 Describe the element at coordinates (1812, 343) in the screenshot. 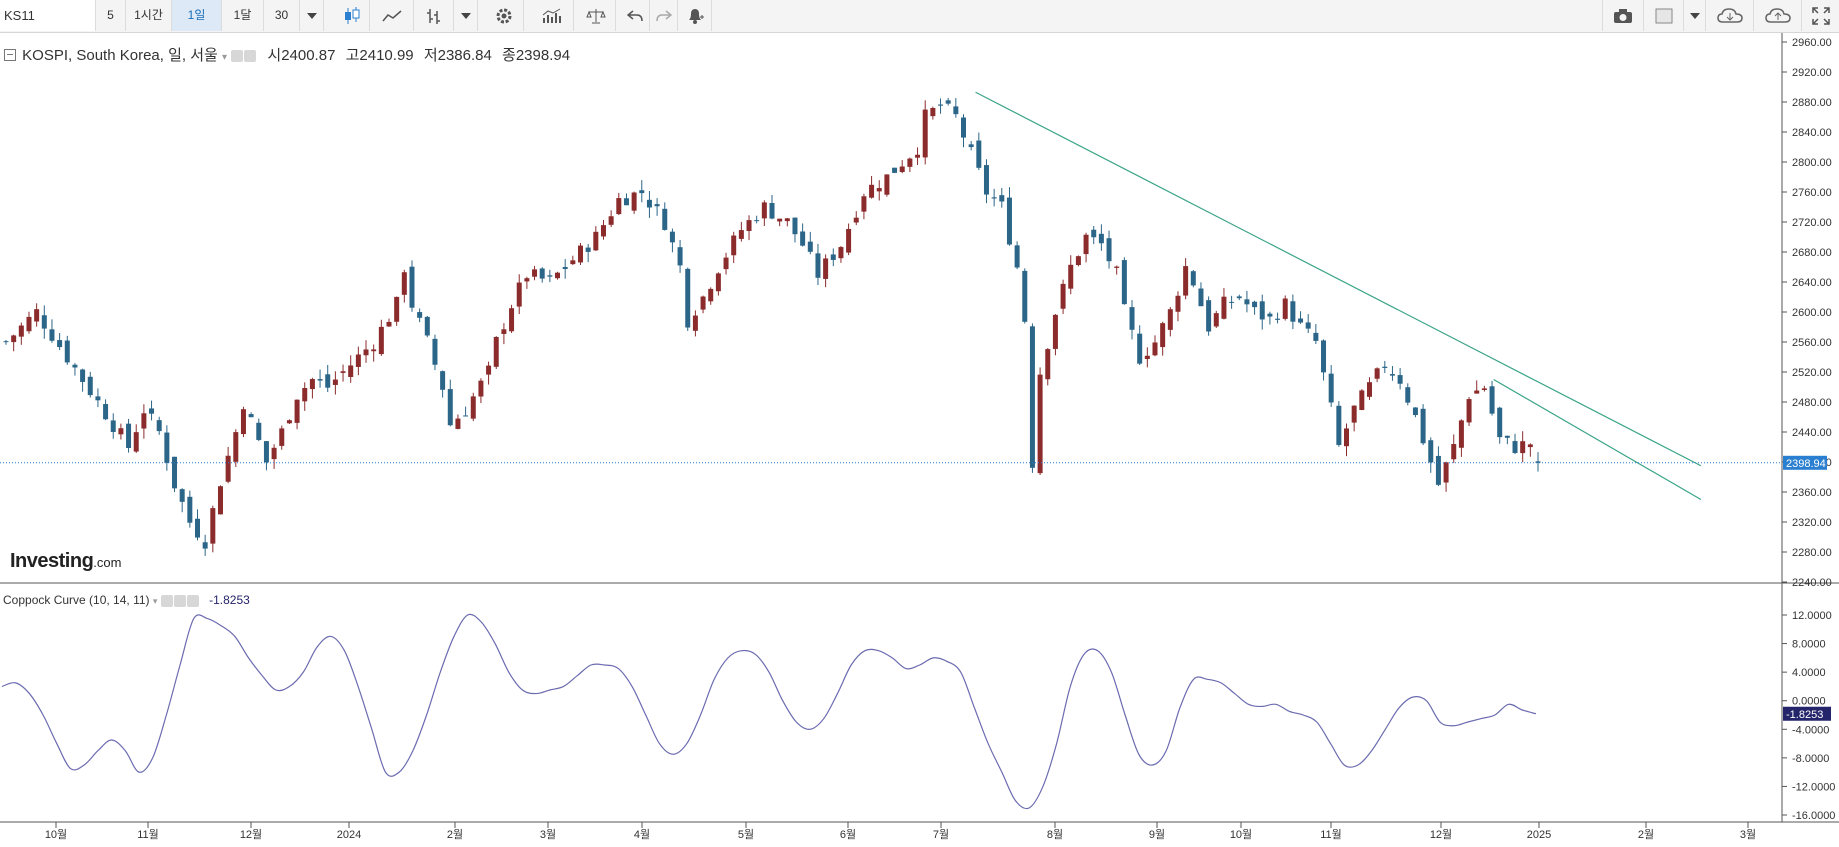

I see `price-tick-label: 2560.00` at that location.